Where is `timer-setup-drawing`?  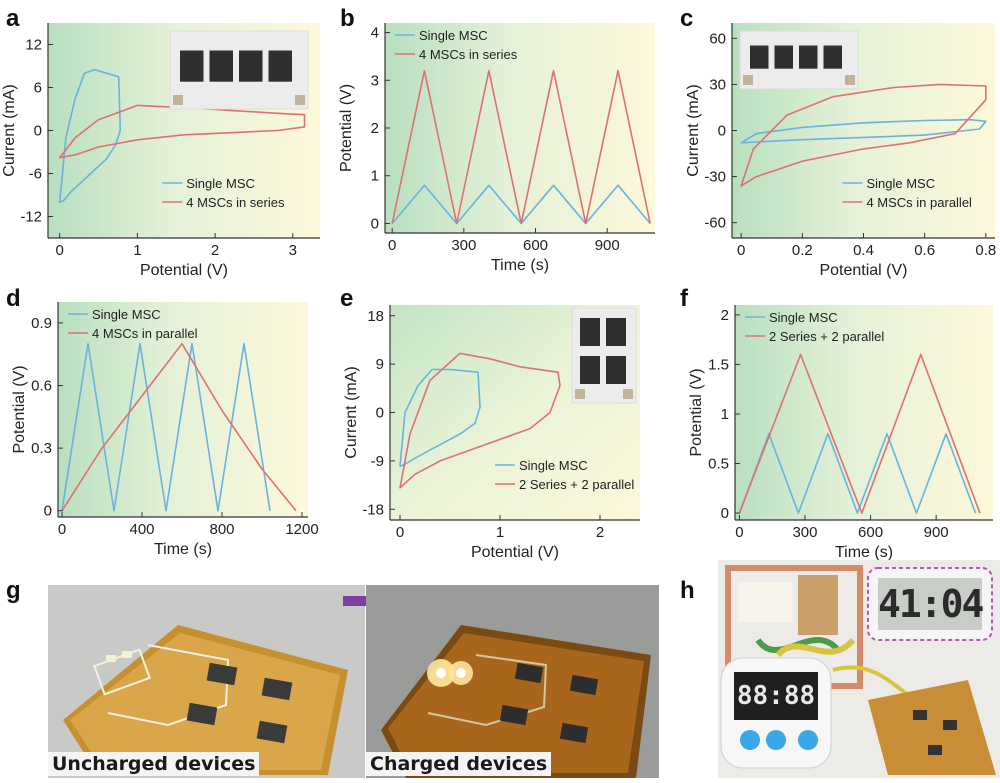
timer-setup-drawing is located at coordinates (859, 669).